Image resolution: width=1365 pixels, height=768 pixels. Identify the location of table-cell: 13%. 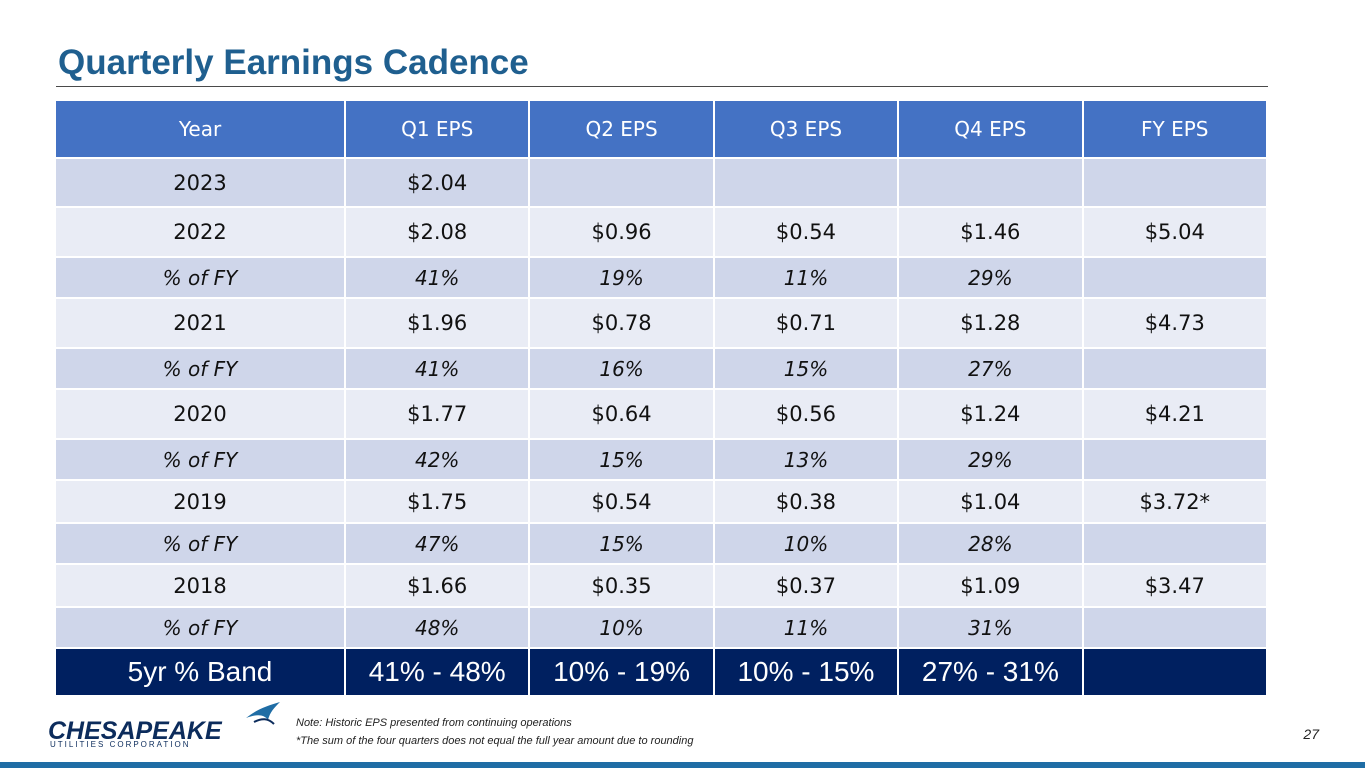
(806, 459).